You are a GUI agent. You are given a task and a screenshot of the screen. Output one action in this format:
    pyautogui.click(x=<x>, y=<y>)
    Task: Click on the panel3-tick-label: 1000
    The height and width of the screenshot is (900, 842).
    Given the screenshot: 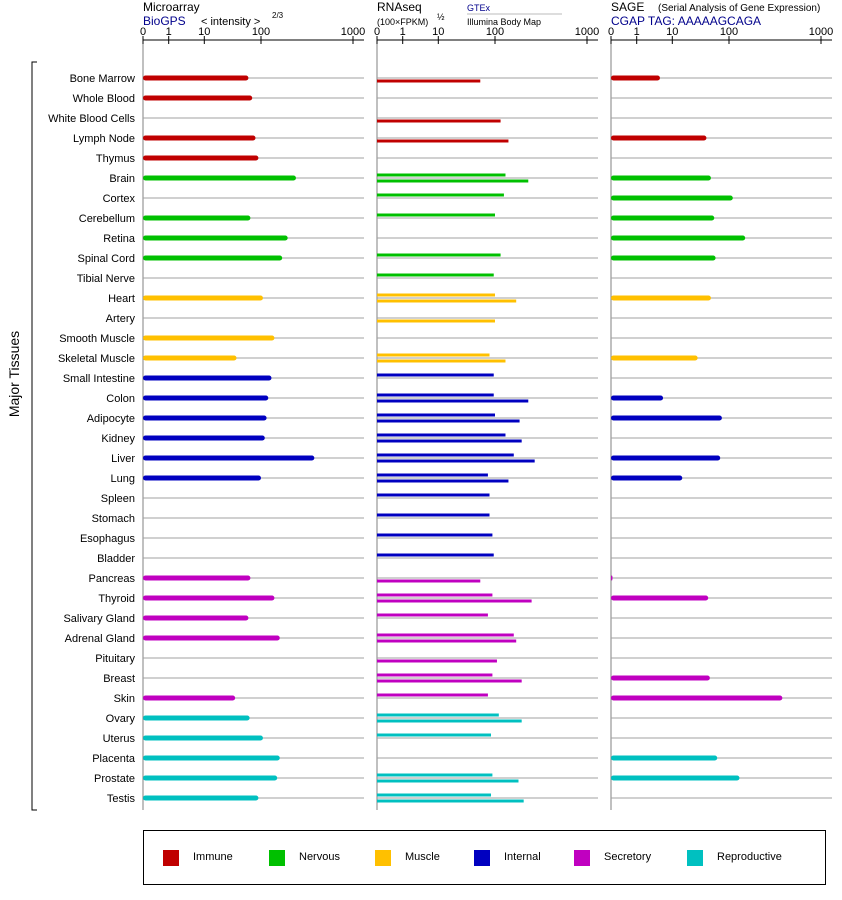 What is the action you would take?
    pyautogui.click(x=821, y=32)
    